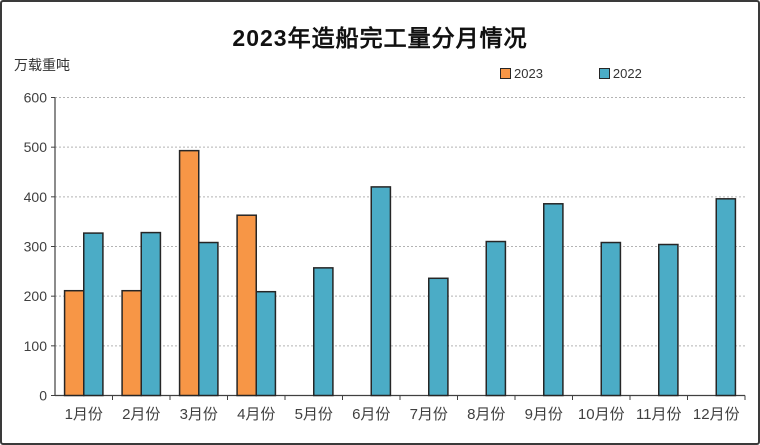 The image size is (760, 445). What do you see at coordinates (36, 147) in the screenshot?
I see `y-tick-label-500: 500` at bounding box center [36, 147].